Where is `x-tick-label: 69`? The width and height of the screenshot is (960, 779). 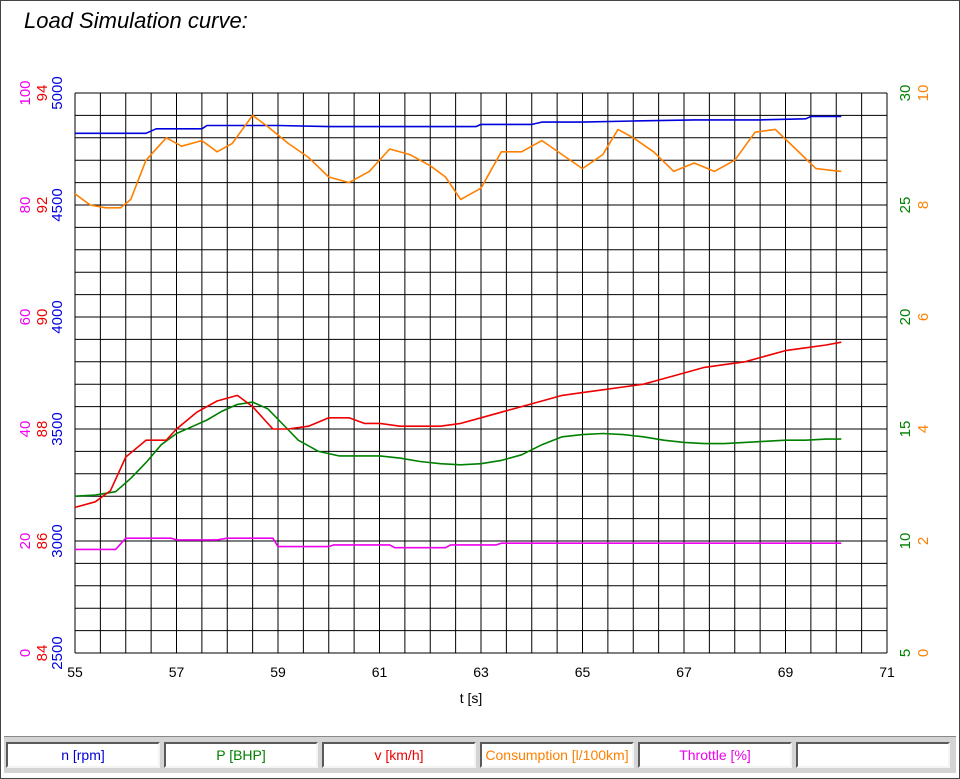 x-tick-label: 69 is located at coordinates (786, 672).